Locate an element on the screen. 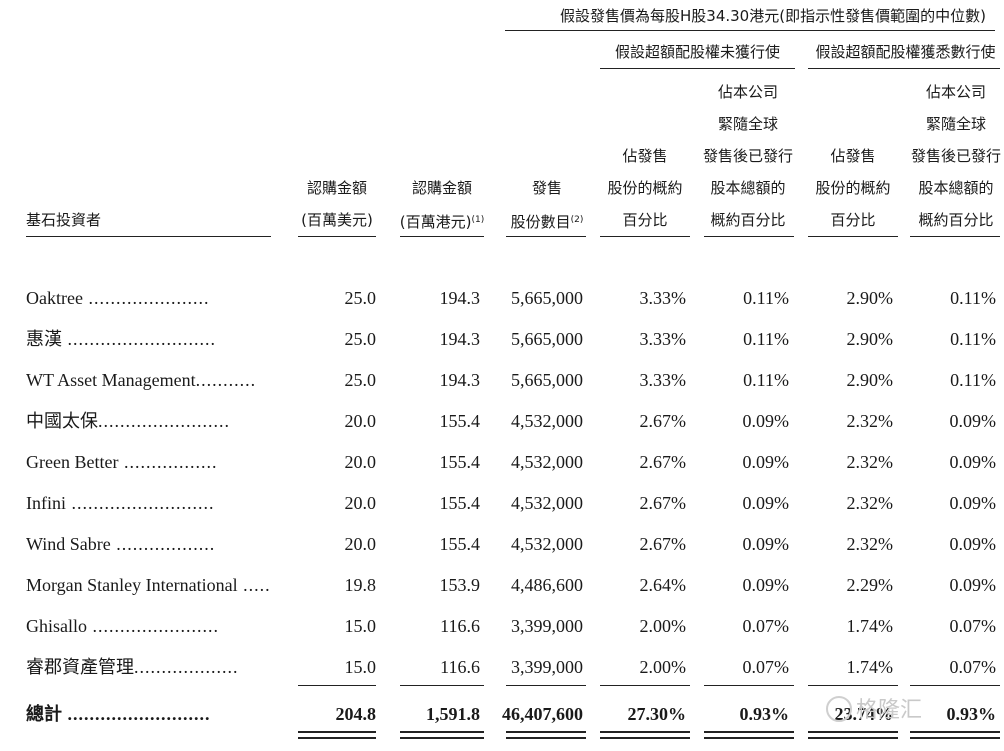 This screenshot has height=751, width=1004. col-header-pct-offer-b-line1: 佔發售 is located at coordinates (853, 156).